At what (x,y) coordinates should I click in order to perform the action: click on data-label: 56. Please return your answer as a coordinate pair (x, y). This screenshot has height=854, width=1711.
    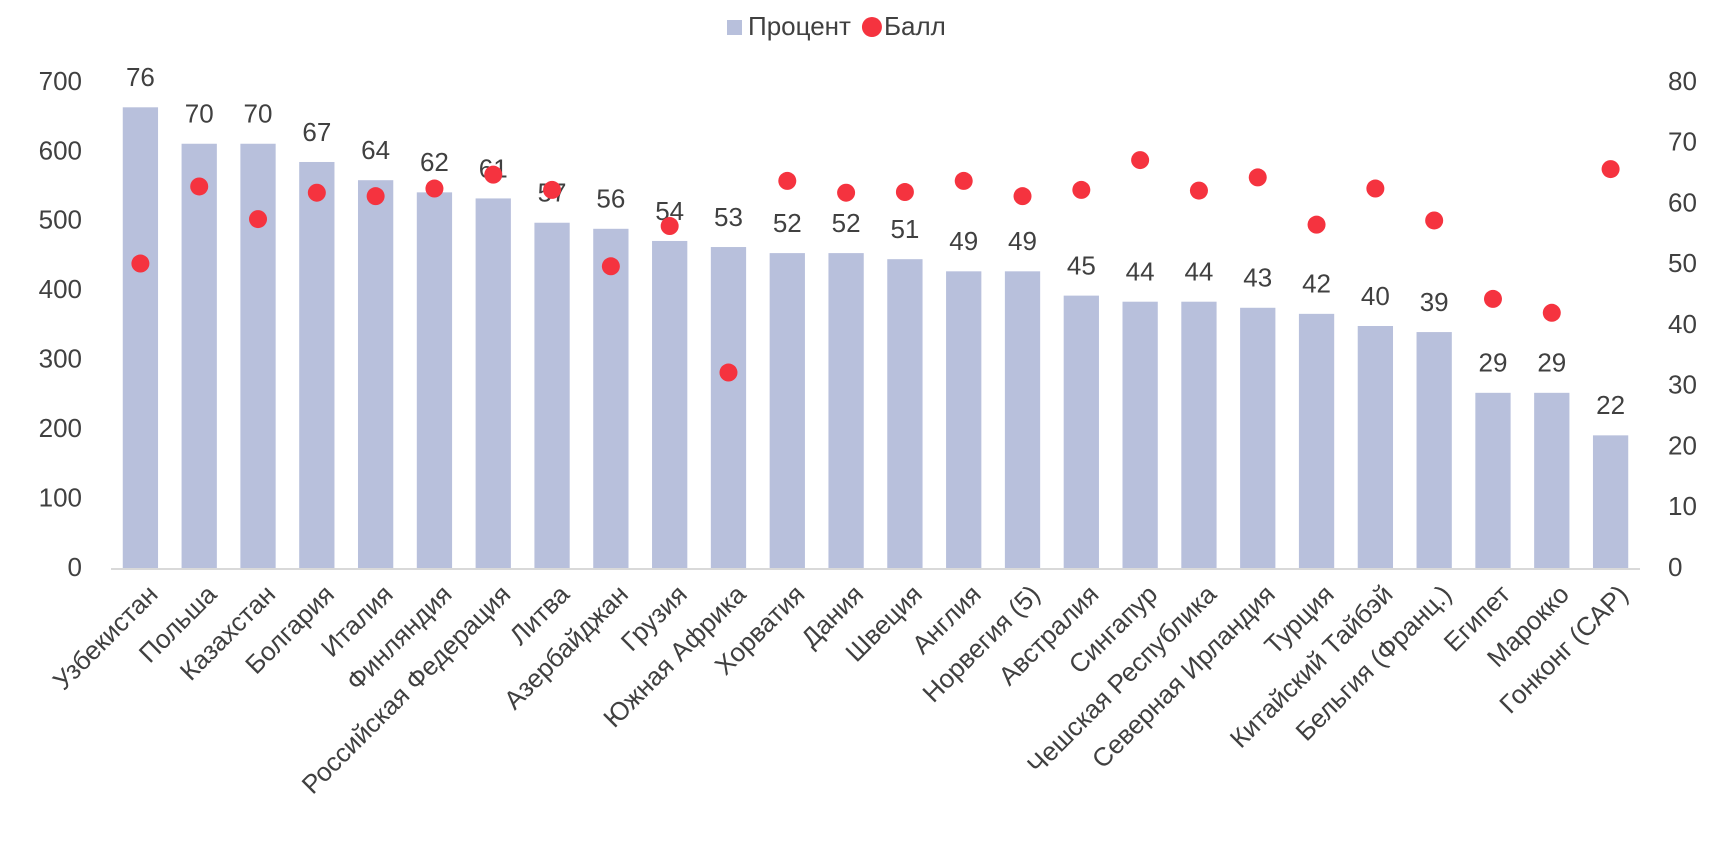
    Looking at the image, I should click on (610, 199).